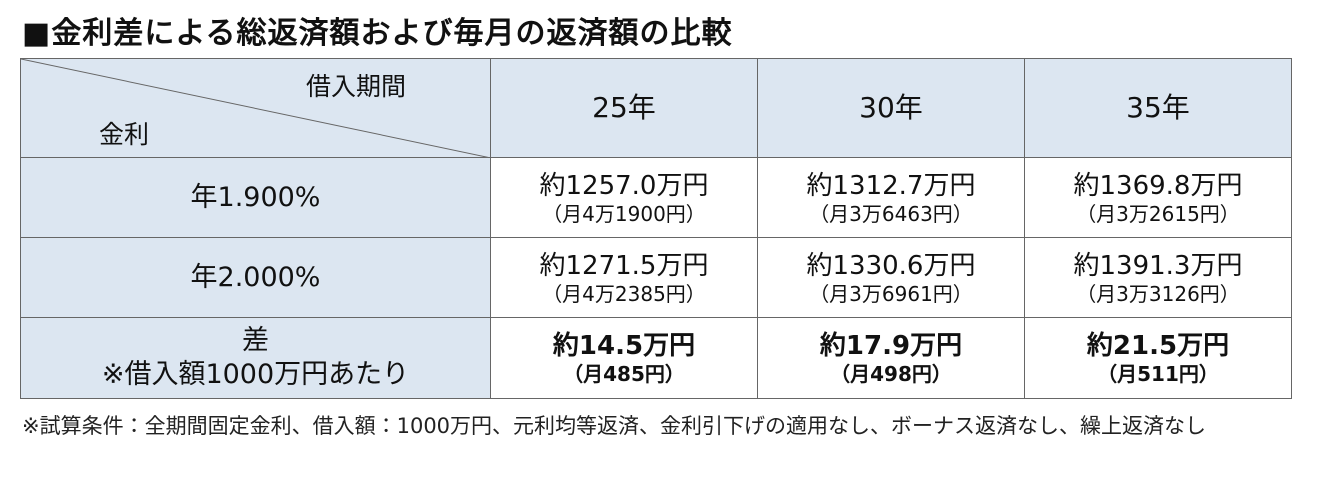 The image size is (1328, 491). Describe the element at coordinates (891, 213) in the screenshot. I see `monthly-amount: （月3万6463円）` at that location.